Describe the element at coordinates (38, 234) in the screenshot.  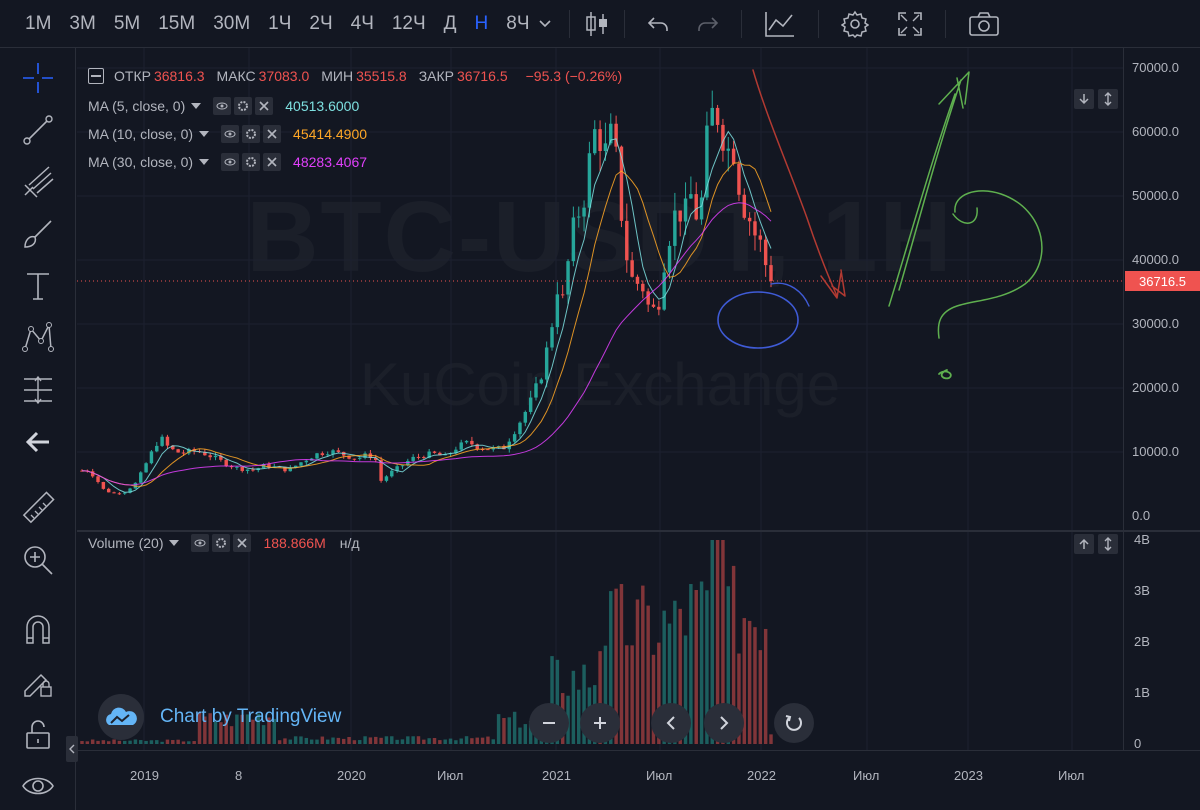
I see `brush-icon` at that location.